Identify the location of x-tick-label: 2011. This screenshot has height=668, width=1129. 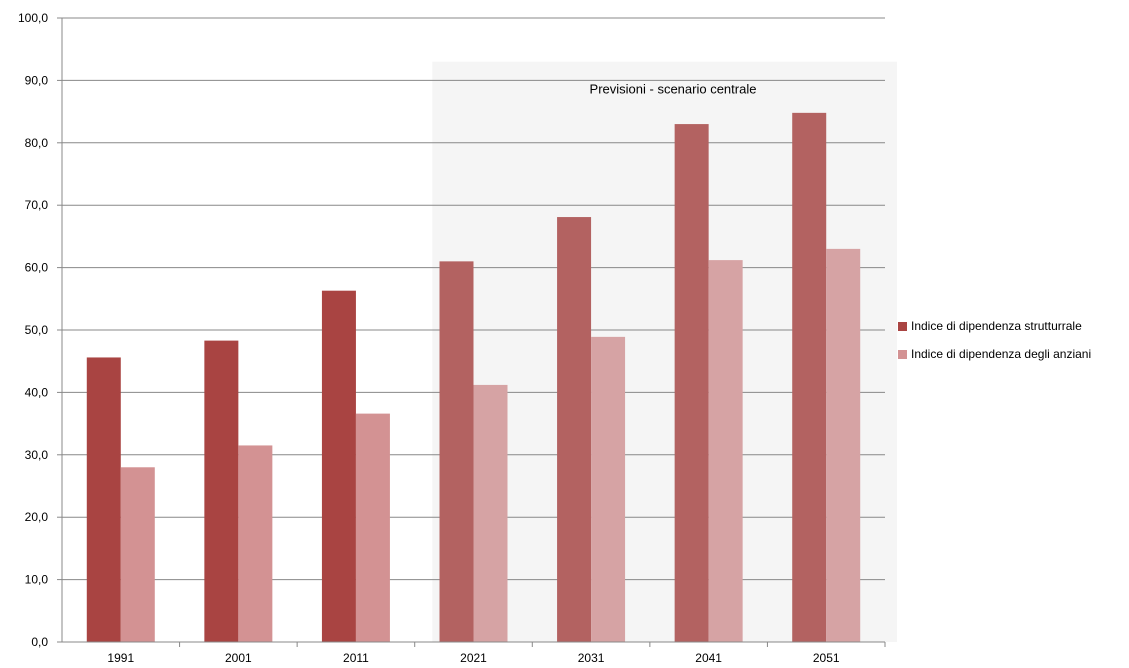
(356, 658).